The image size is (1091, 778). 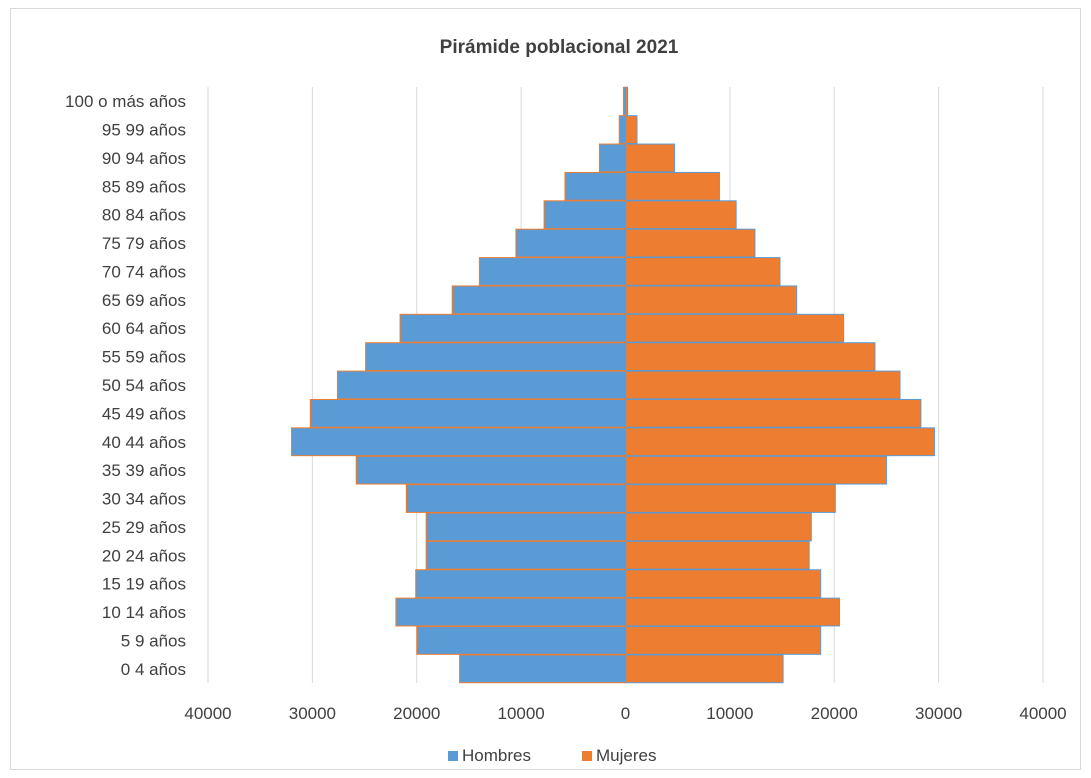 I want to click on y-tick-label: 40 44 años, so click(x=144, y=442).